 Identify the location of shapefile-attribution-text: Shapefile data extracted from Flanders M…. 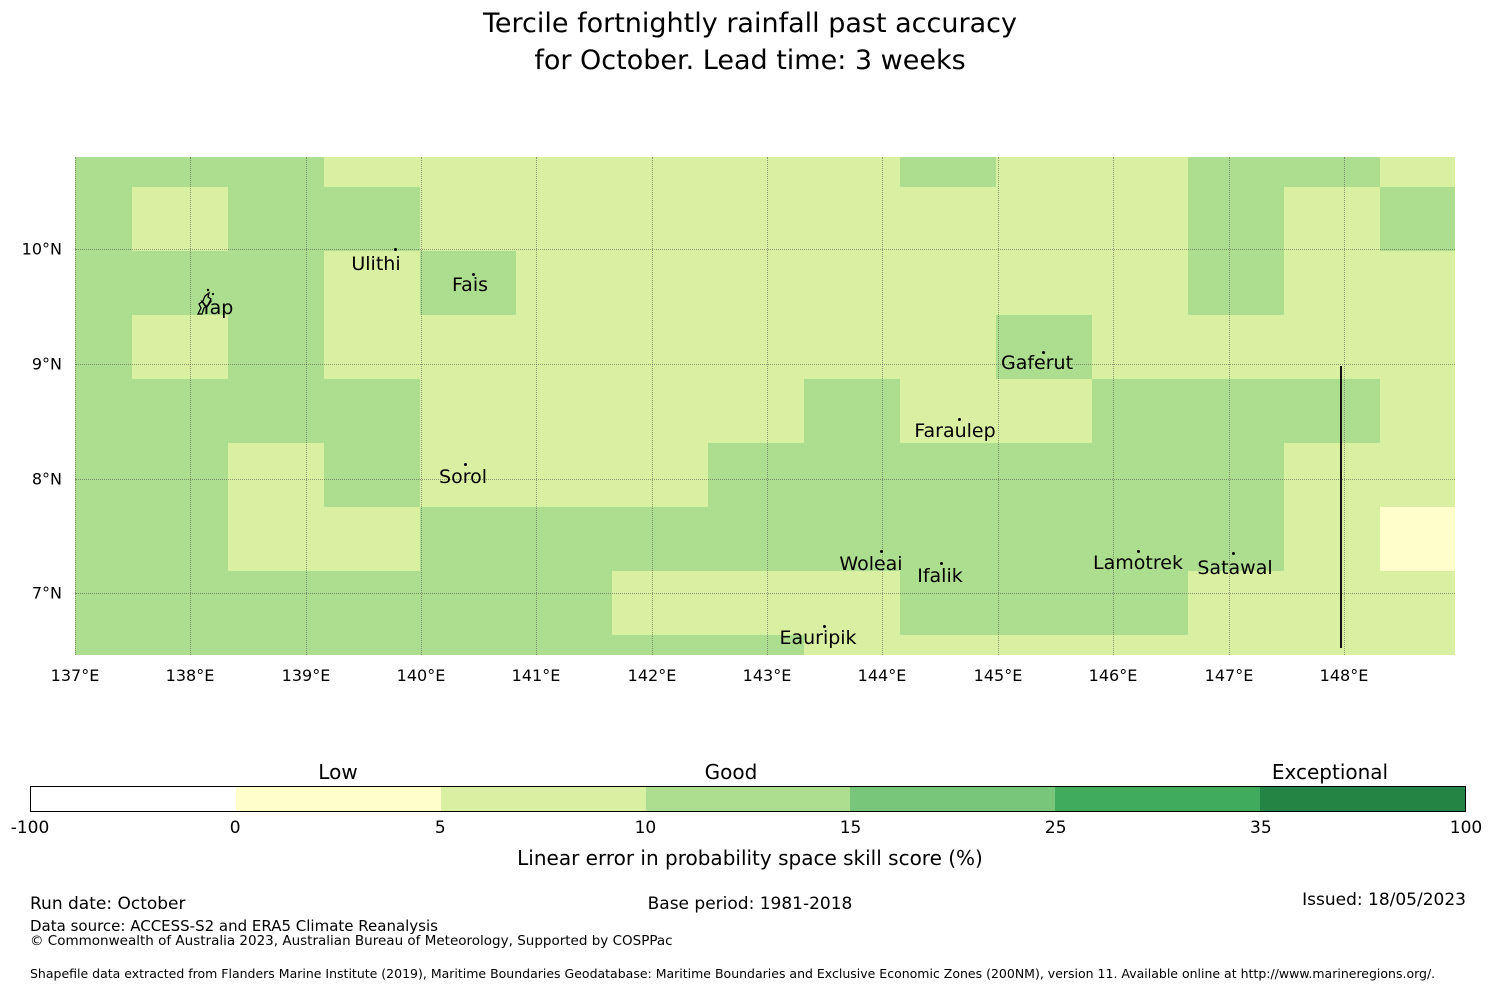
(733, 973).